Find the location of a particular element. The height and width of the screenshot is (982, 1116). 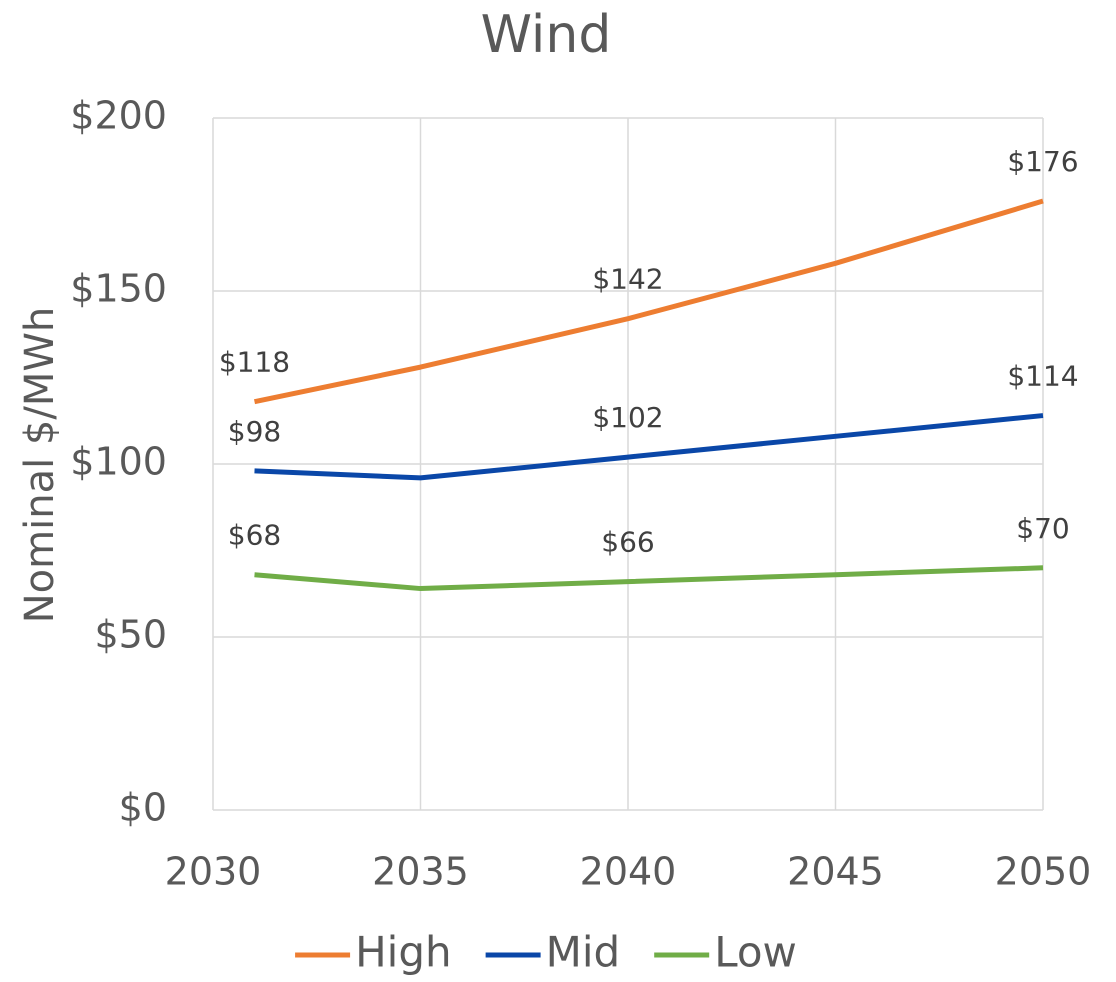

legend-item: High is located at coordinates (373, 952).